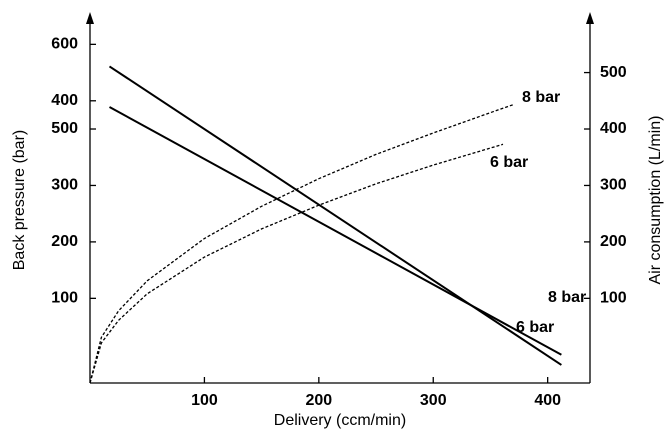 The height and width of the screenshot is (433, 669). I want to click on y2-tick-label: 200, so click(613, 241).